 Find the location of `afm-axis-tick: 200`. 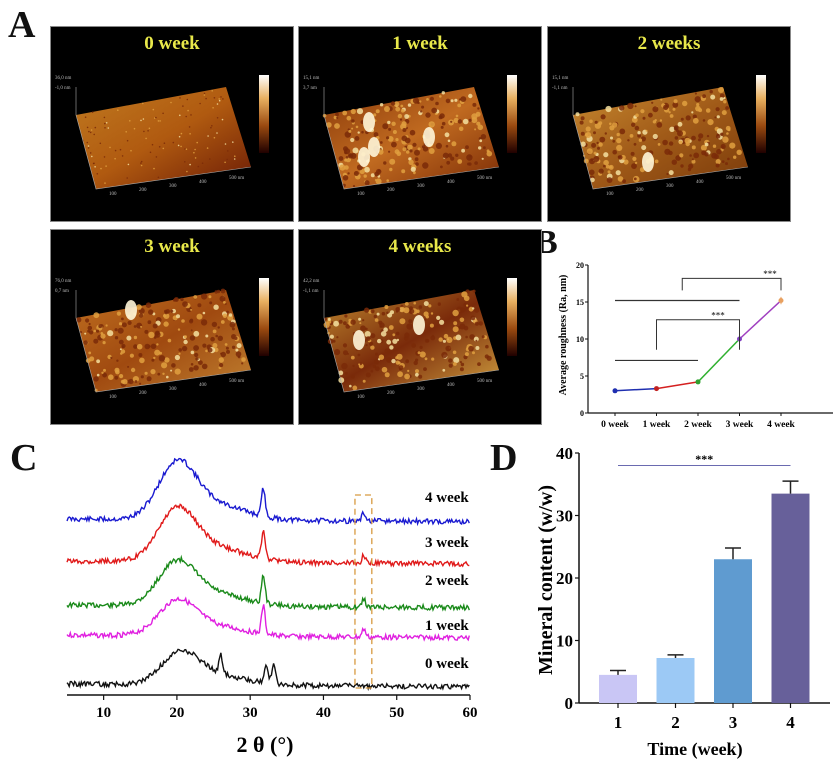

afm-axis-tick: 200 is located at coordinates (391, 190).